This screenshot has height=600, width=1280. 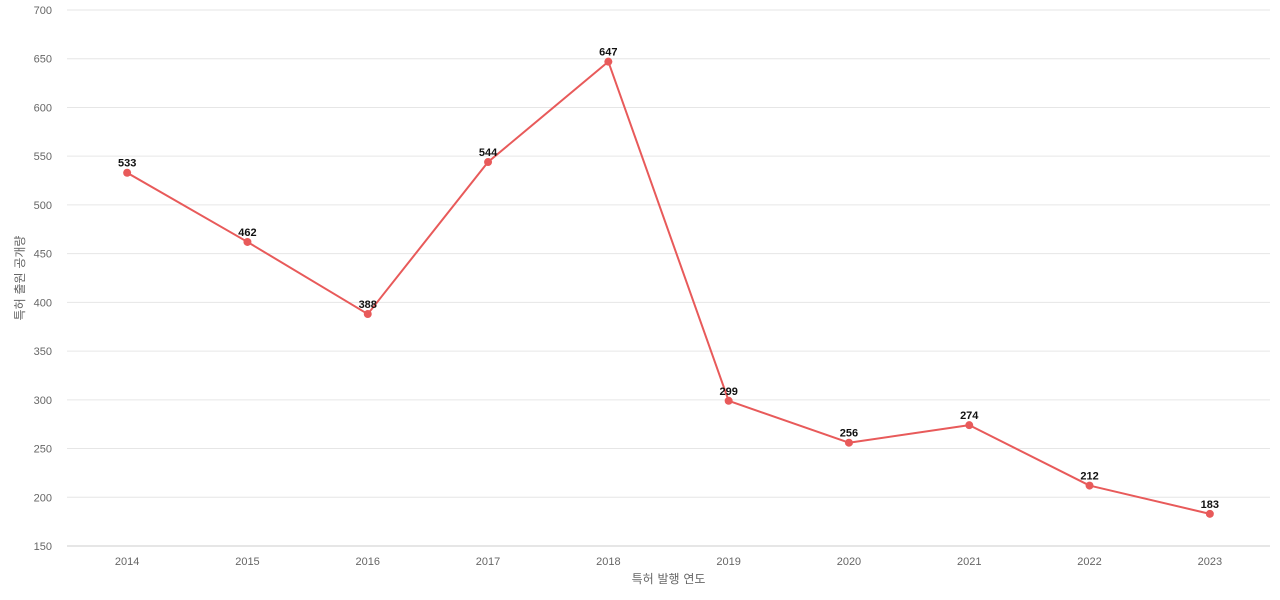 I want to click on x-axis-ticks: 2014 2015 2016 2017 2018 2019 2020 2021 2022 2023, so click(x=668, y=562).